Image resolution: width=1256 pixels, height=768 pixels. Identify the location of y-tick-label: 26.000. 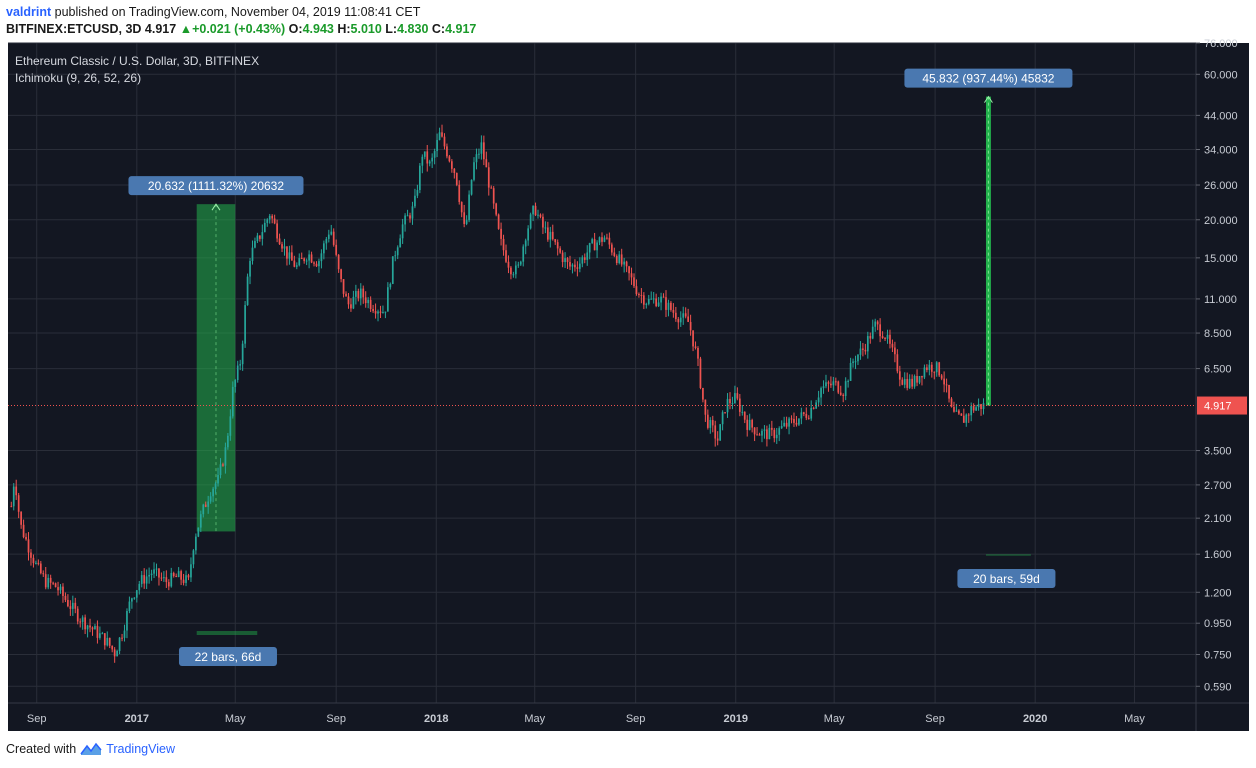
(1221, 186).